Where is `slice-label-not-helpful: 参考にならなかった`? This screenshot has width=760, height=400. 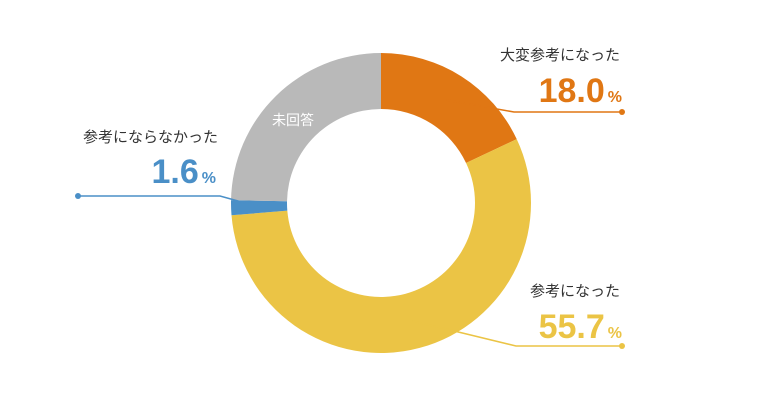 slice-label-not-helpful: 参考にならなかった is located at coordinates (150, 137).